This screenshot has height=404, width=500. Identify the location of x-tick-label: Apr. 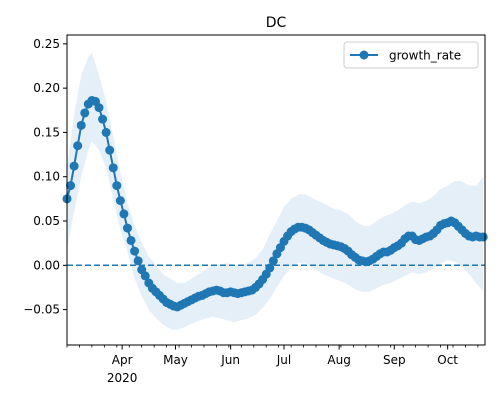
(122, 360).